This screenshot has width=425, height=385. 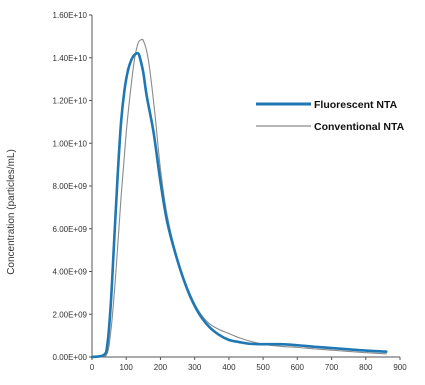 I want to click on x-ticks: 0 100 200 300 400 500 600 700 800 900, so click(x=248, y=364).